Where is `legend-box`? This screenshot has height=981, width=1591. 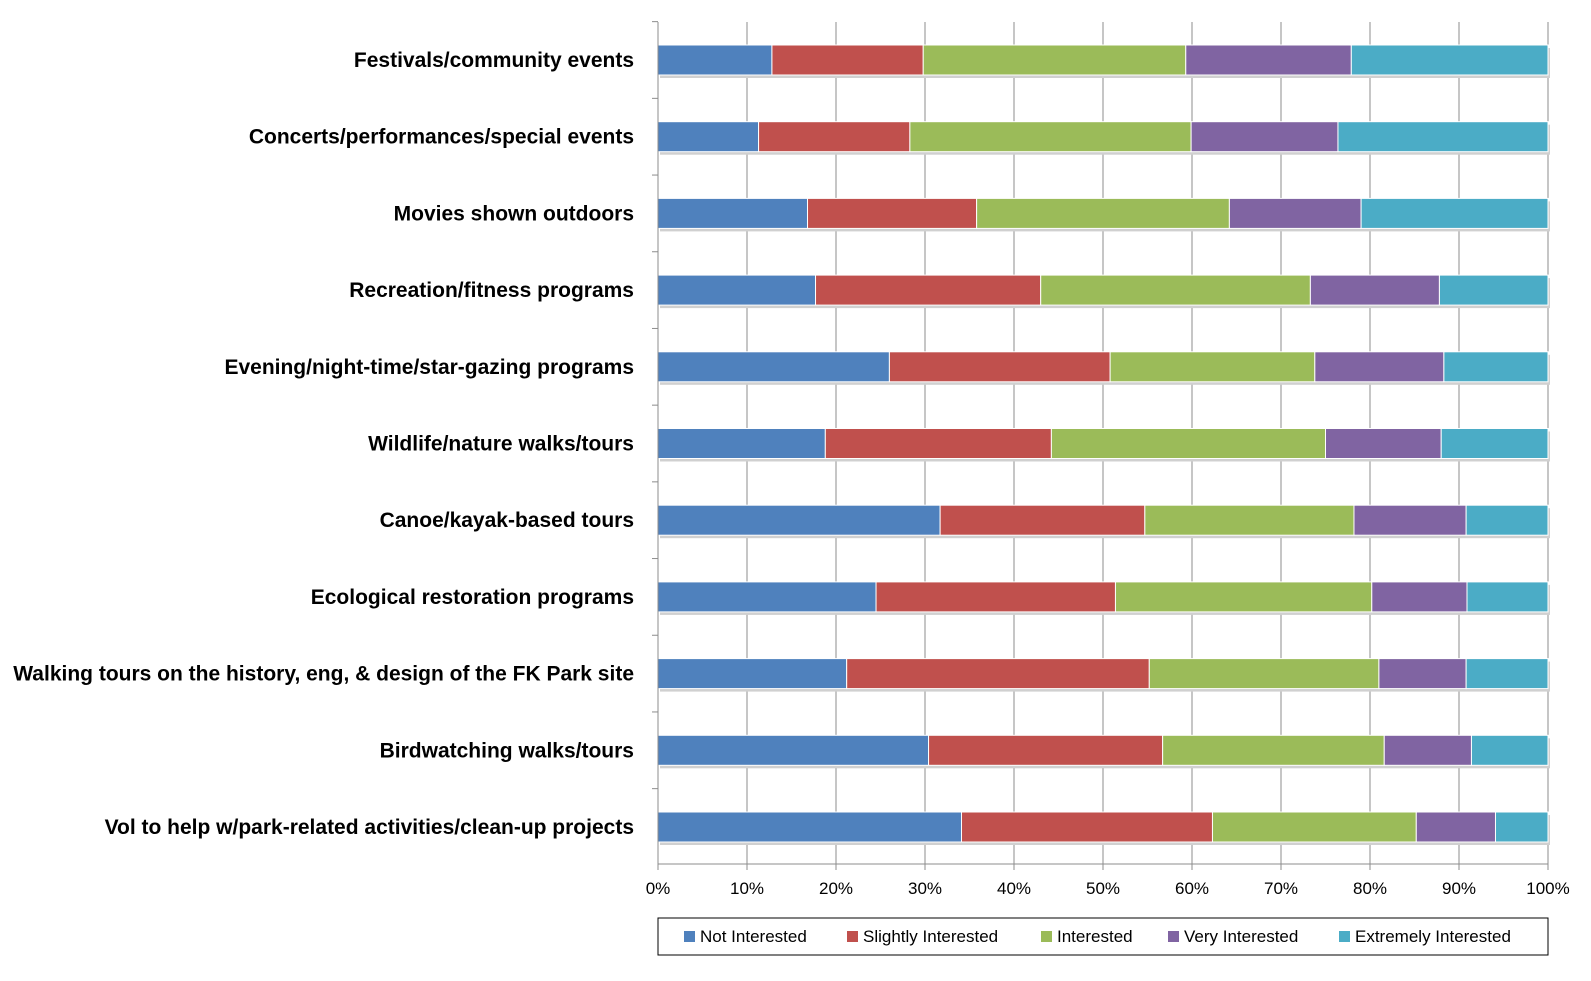 legend-box is located at coordinates (1103, 936).